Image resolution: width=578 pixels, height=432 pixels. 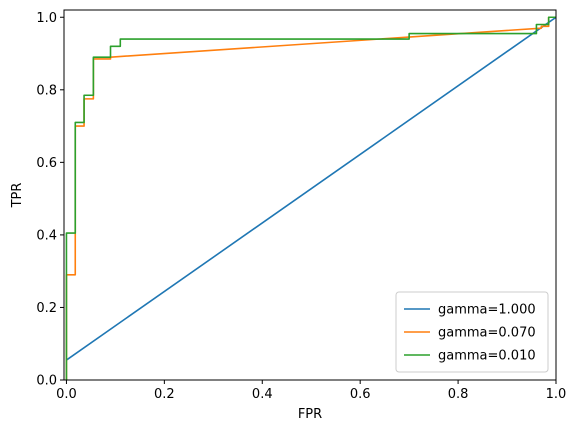 What do you see at coordinates (46, 308) in the screenshot?
I see `y-tick-label: 0.2` at bounding box center [46, 308].